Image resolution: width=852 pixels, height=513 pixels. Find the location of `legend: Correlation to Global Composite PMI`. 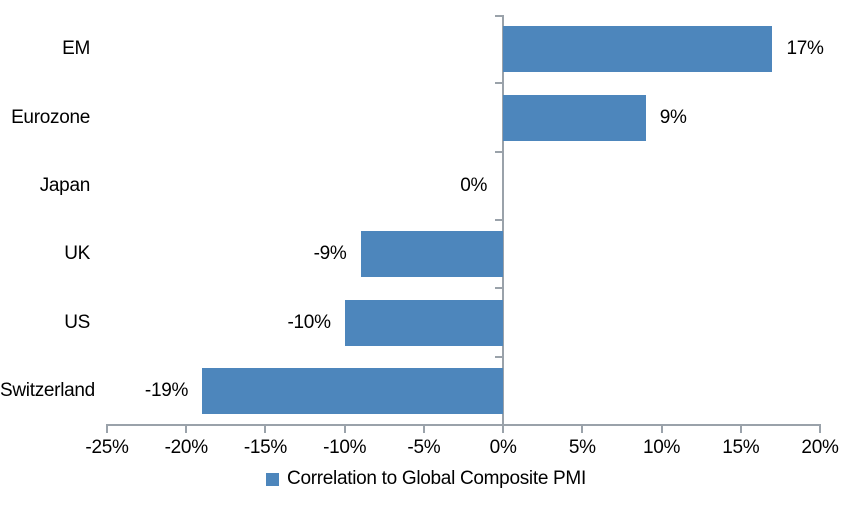

legend: Correlation to Global Composite PMI is located at coordinates (426, 479).